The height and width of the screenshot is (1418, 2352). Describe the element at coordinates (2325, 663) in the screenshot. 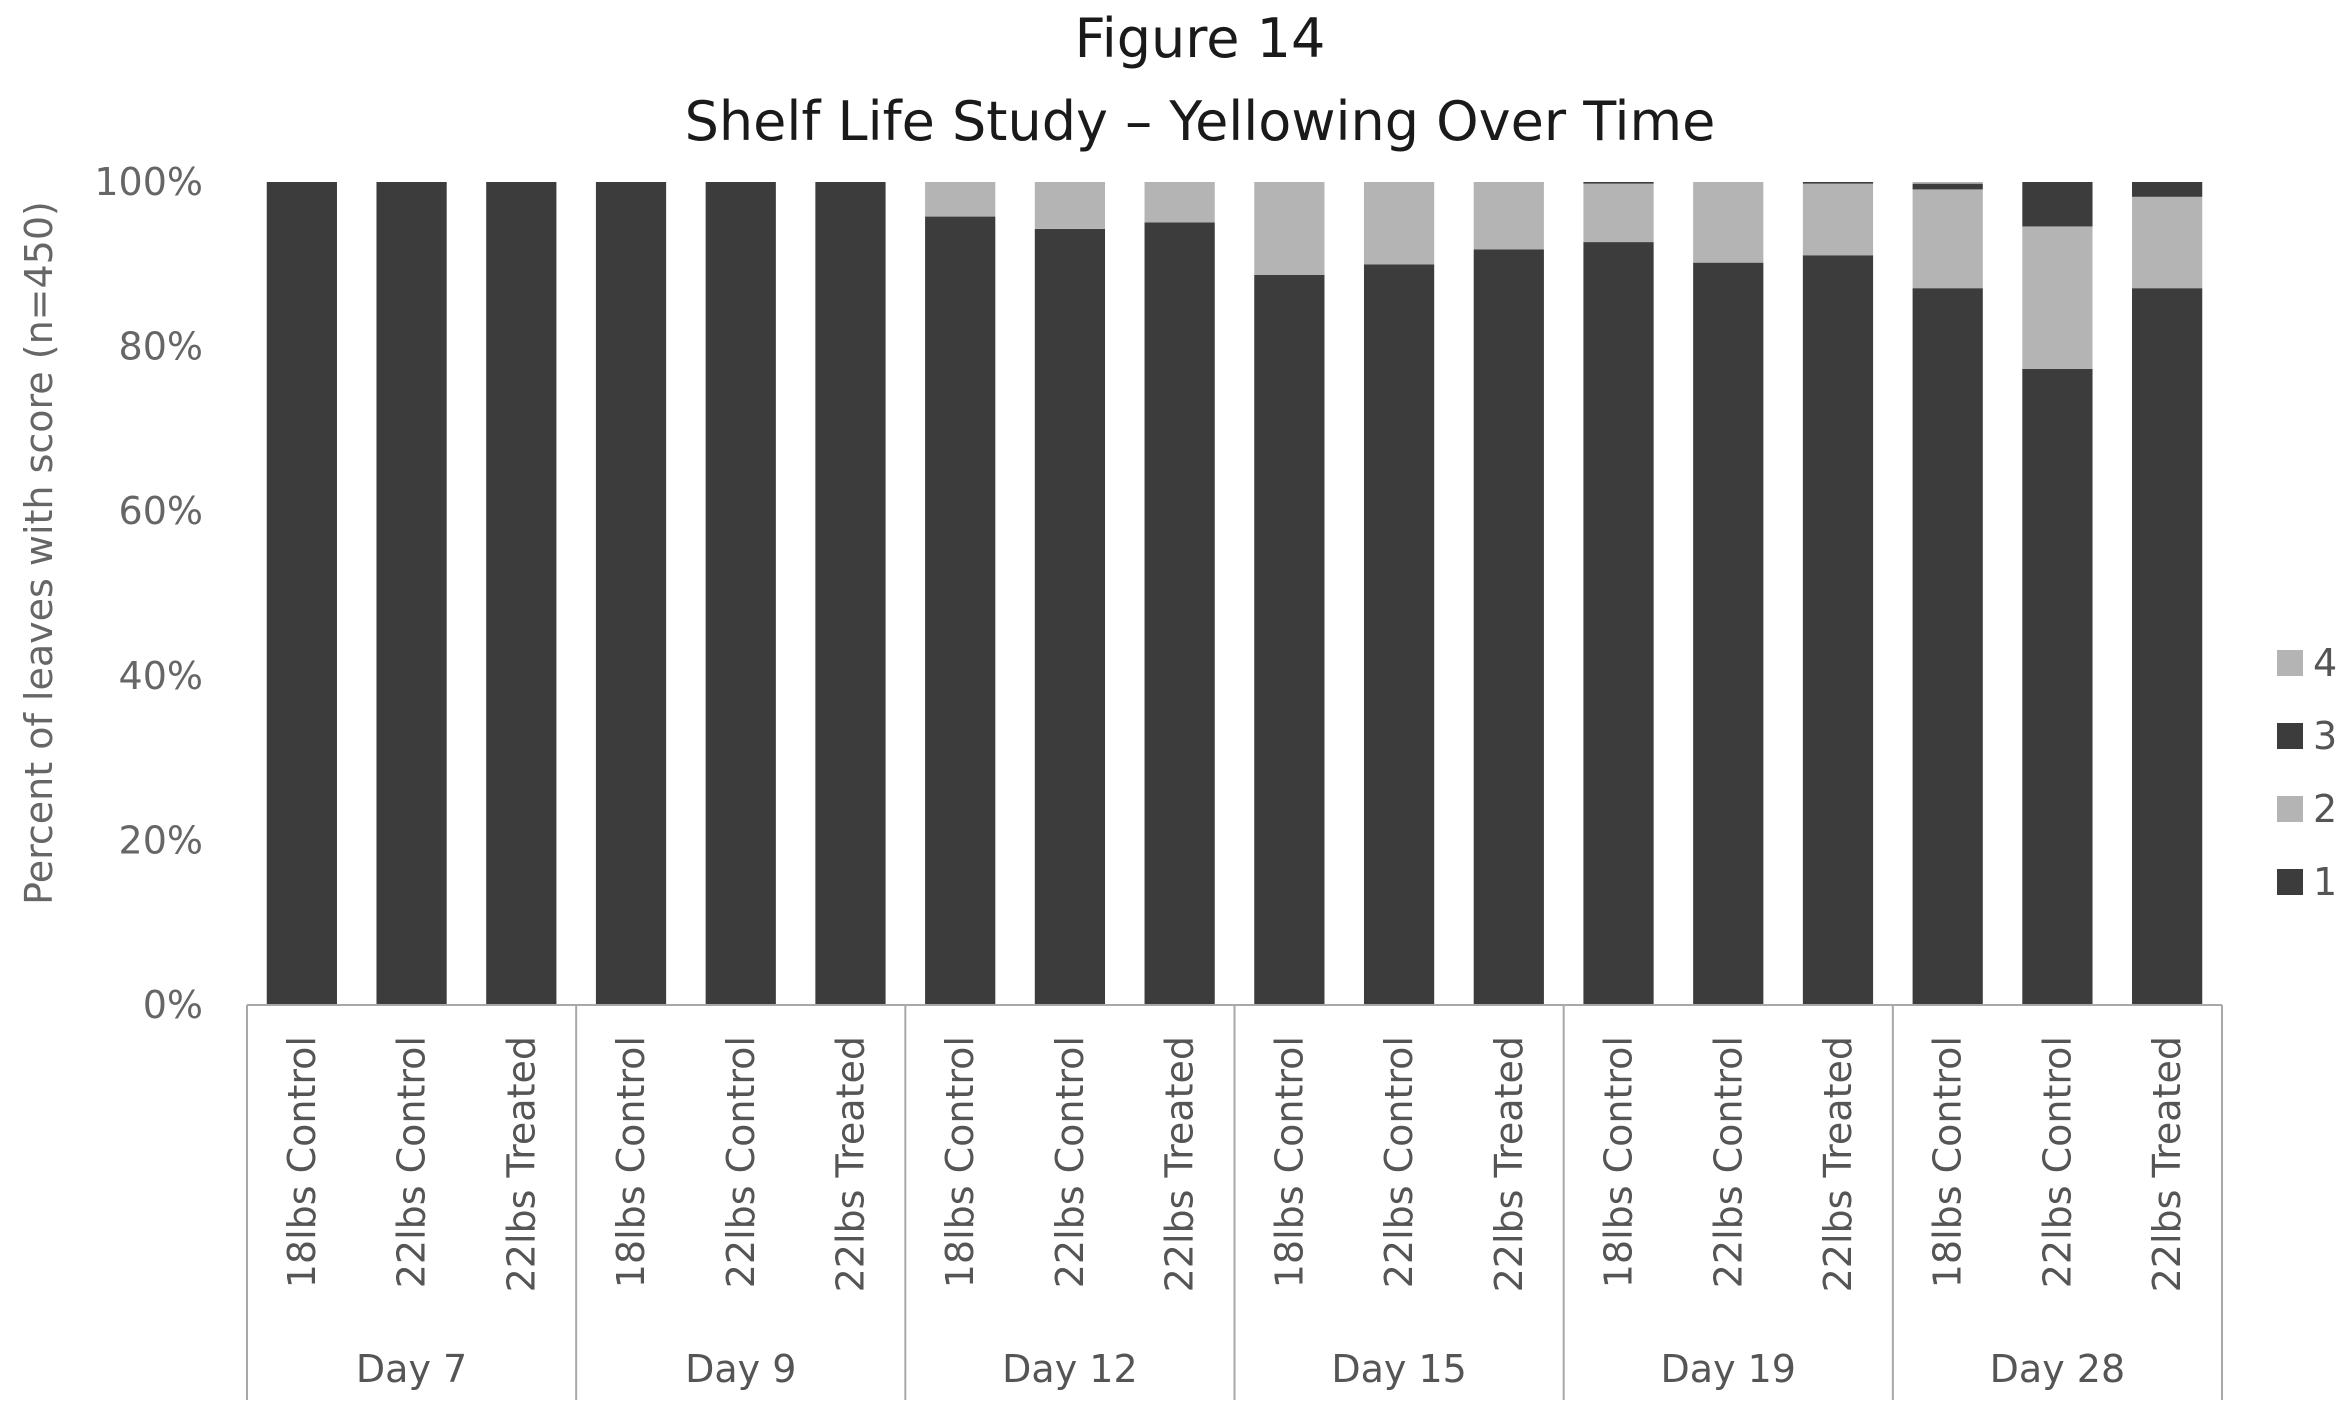

I see `legend-label: 4` at that location.